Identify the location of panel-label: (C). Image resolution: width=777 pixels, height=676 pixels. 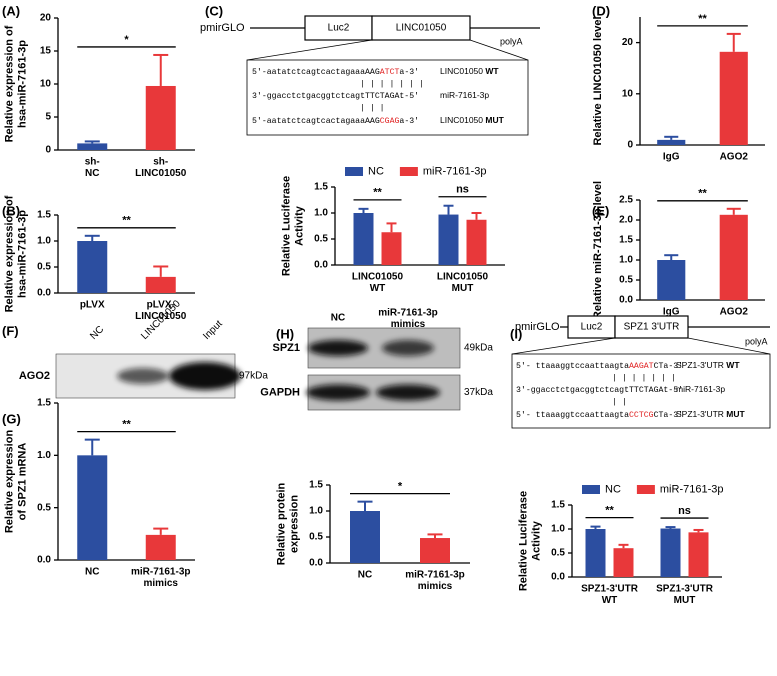
(214, 10).